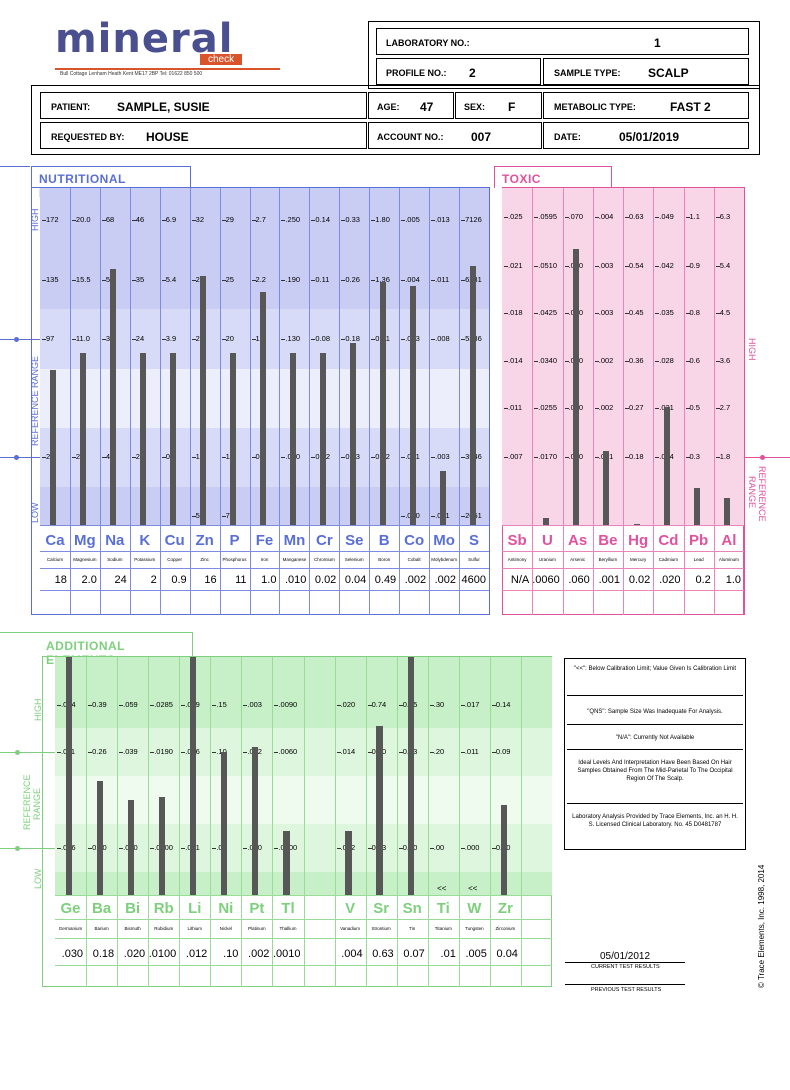  Describe the element at coordinates (410, 137) in the screenshot. I see `account-label: ACCOUNT NO.:` at that location.